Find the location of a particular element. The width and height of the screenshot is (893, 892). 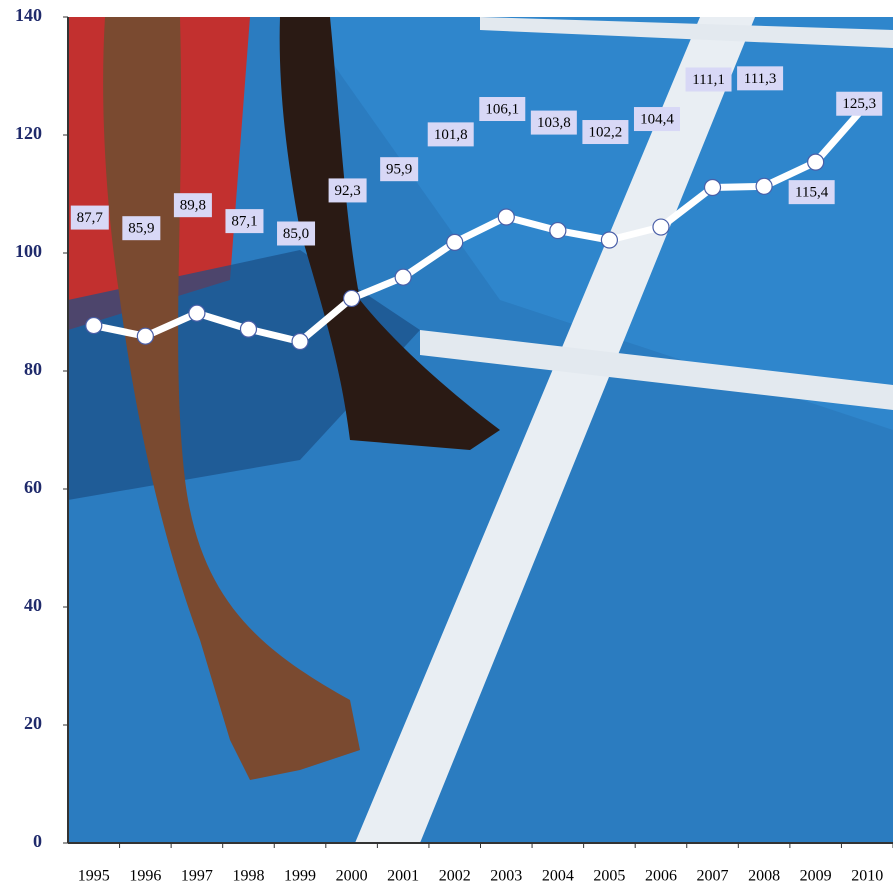

x-tick-label: 2008 is located at coordinates (764, 876).